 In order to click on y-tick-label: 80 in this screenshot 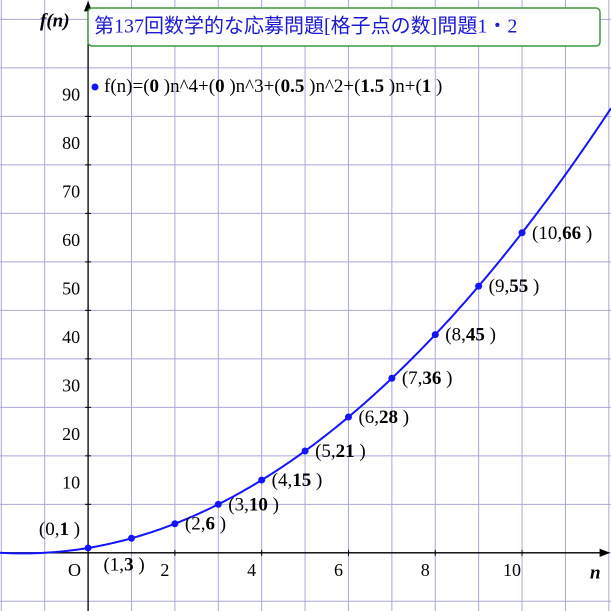, I will do `click(71, 143)`.